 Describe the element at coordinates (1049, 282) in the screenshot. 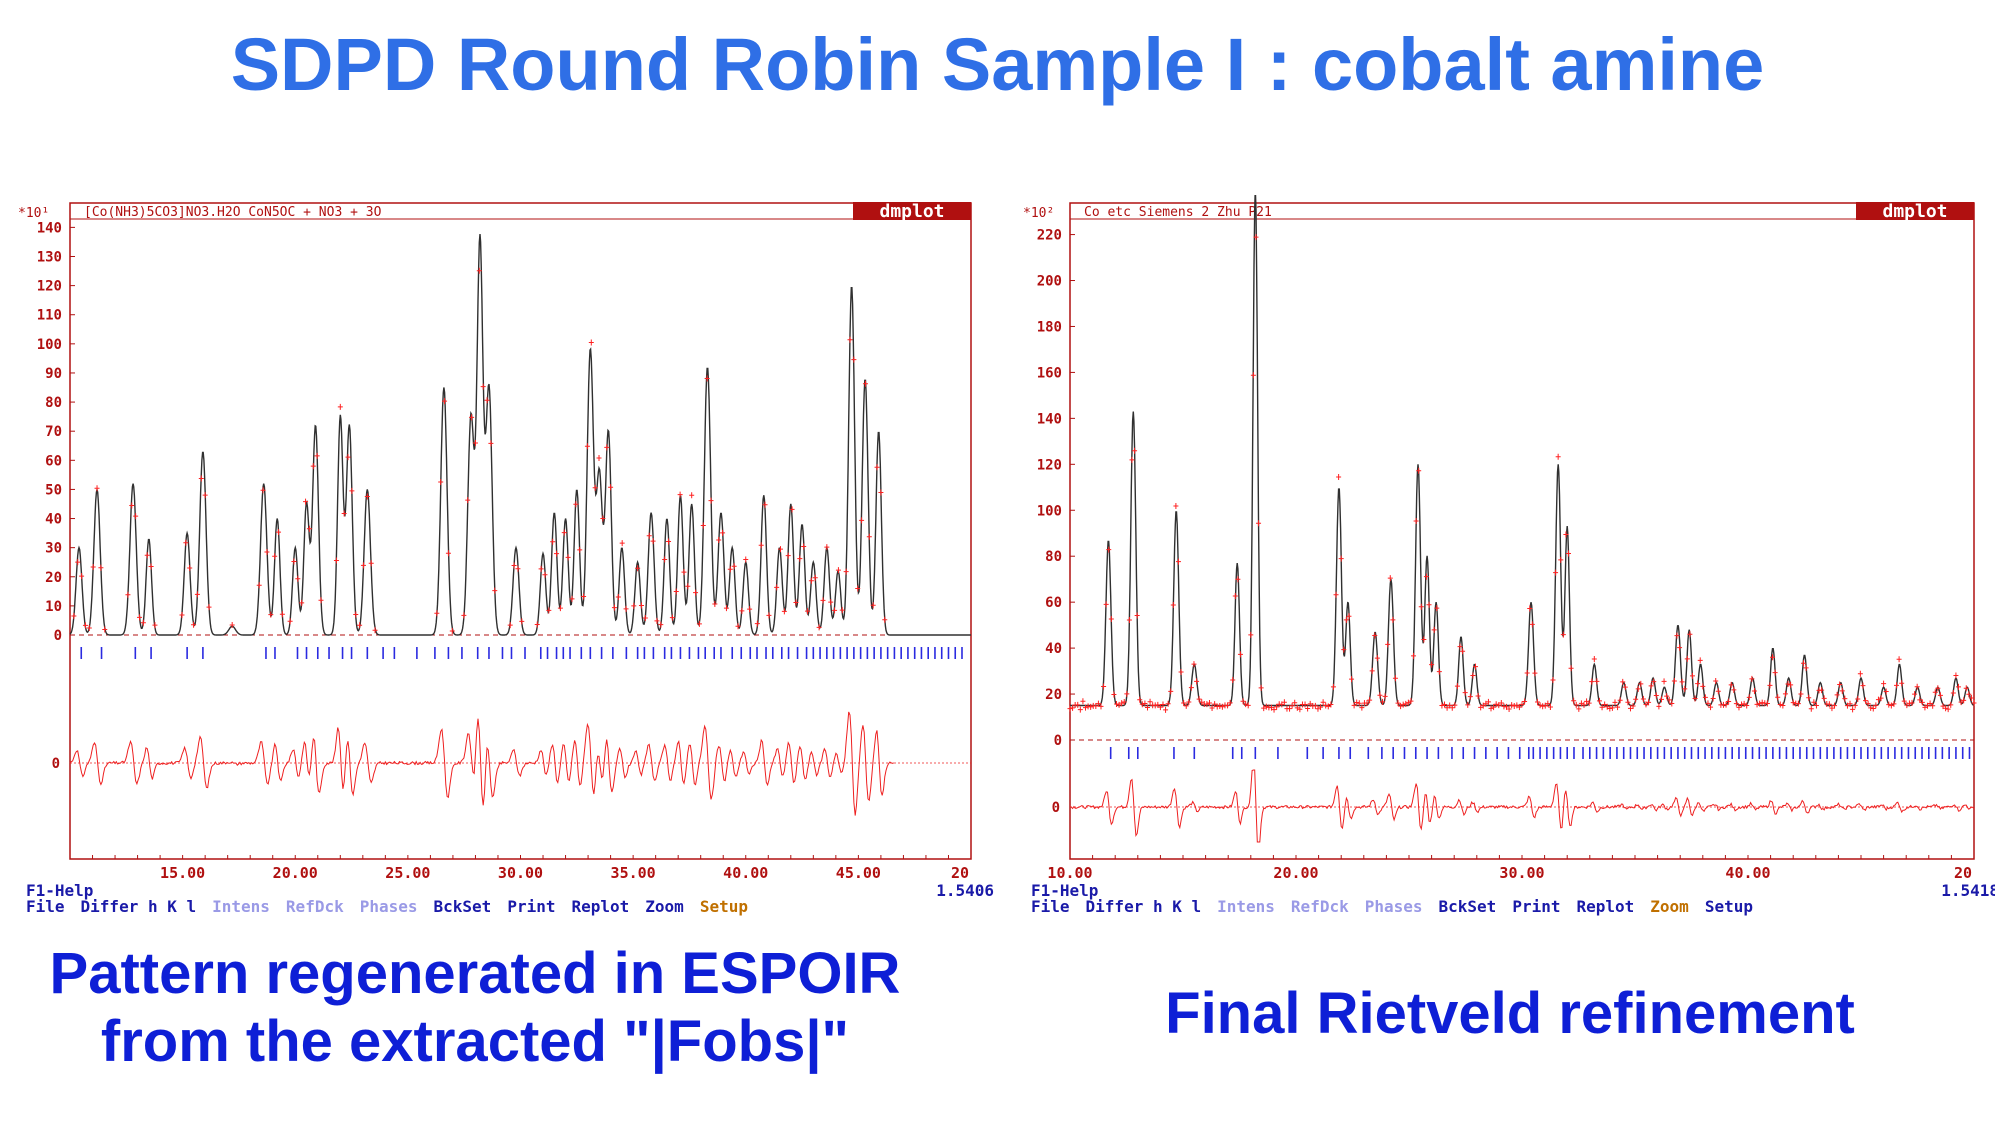

I see `y-tick-label: 200` at that location.